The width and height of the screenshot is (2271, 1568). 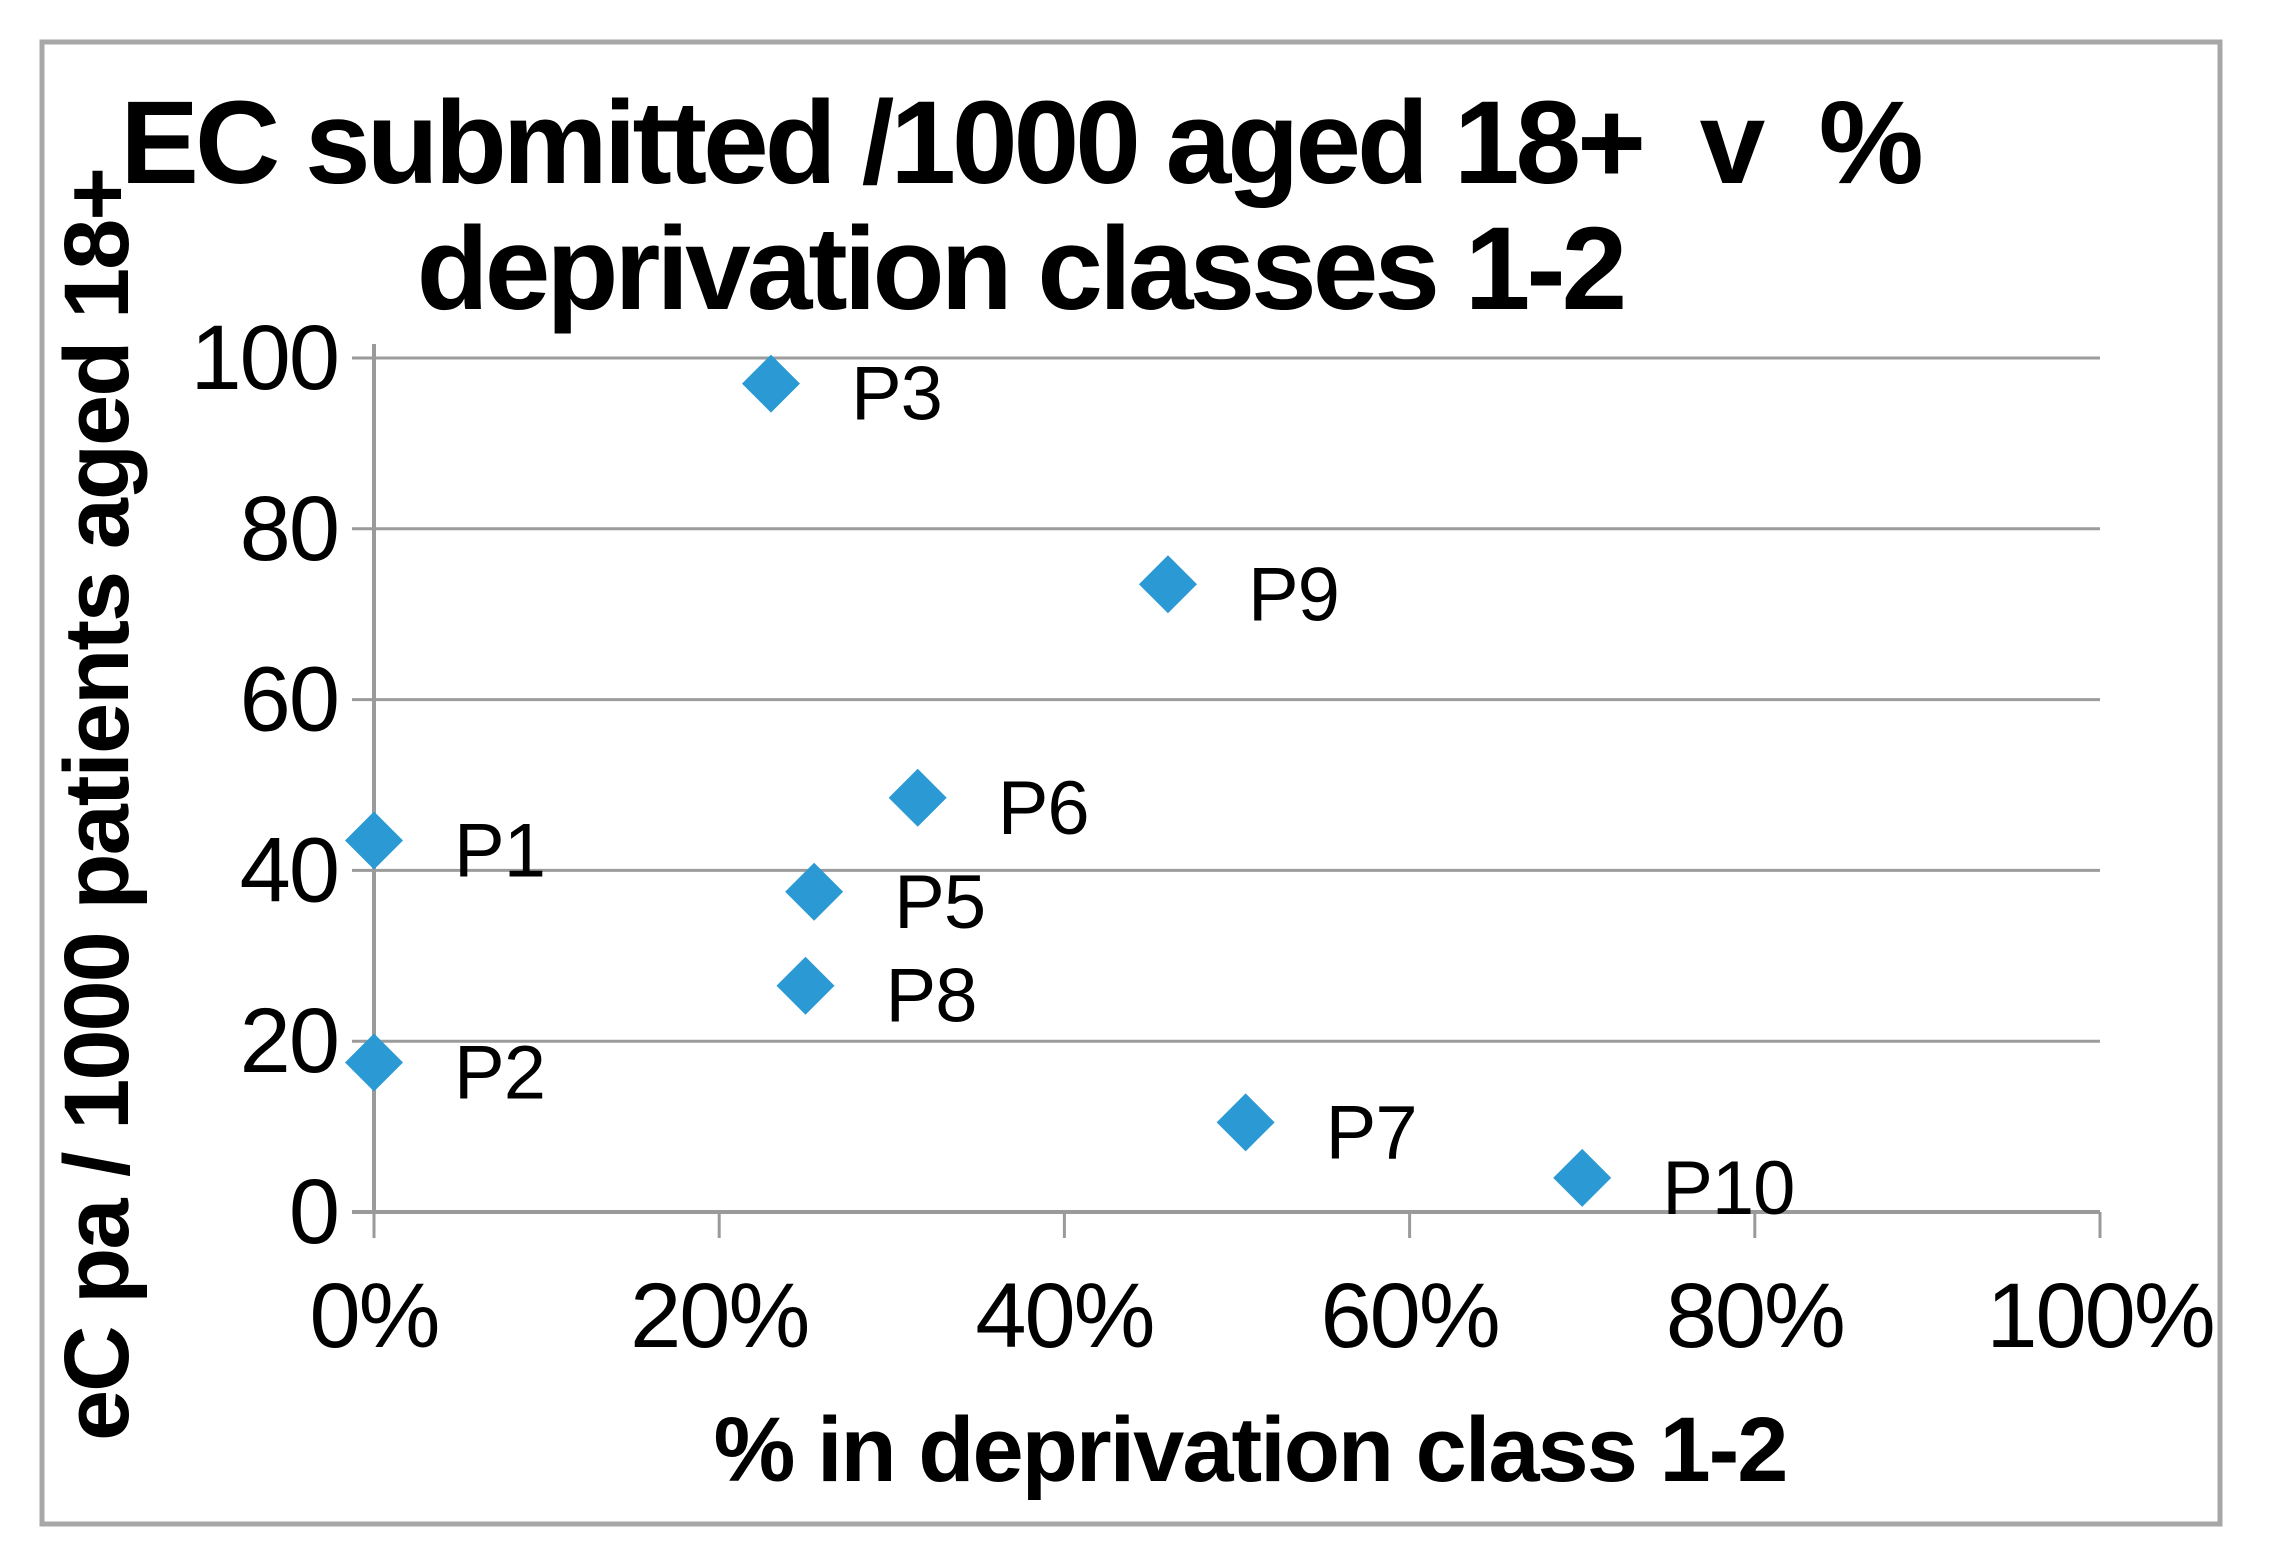 What do you see at coordinates (289, 700) in the screenshot?
I see `y-tick-label-60: 60` at bounding box center [289, 700].